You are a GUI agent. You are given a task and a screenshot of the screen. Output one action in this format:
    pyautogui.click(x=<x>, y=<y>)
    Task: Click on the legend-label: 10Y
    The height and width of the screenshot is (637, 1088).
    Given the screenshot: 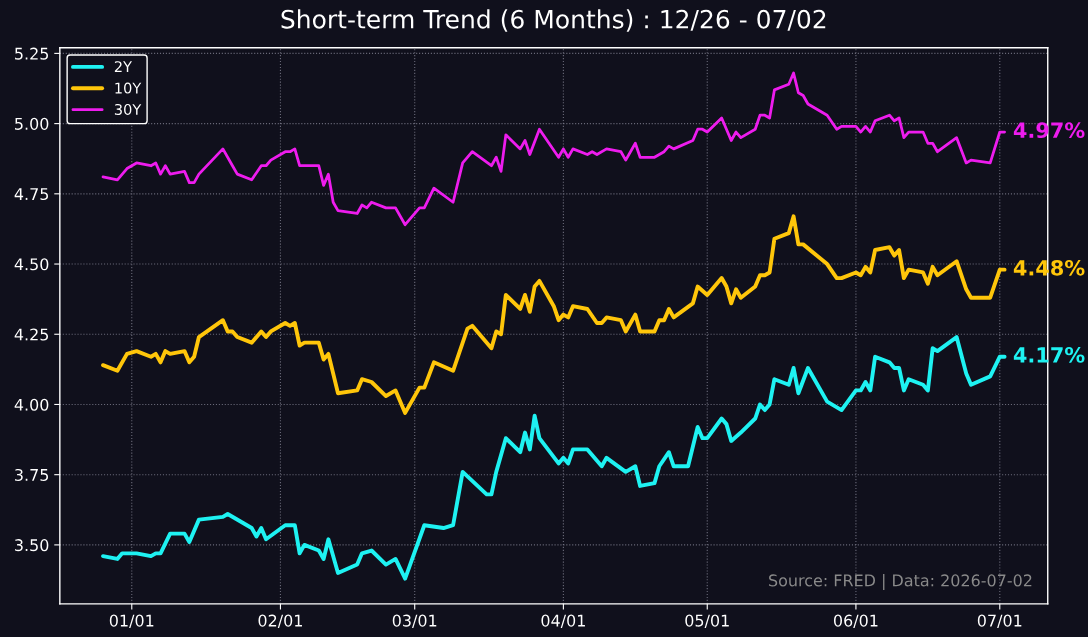 What is the action you would take?
    pyautogui.click(x=128, y=88)
    